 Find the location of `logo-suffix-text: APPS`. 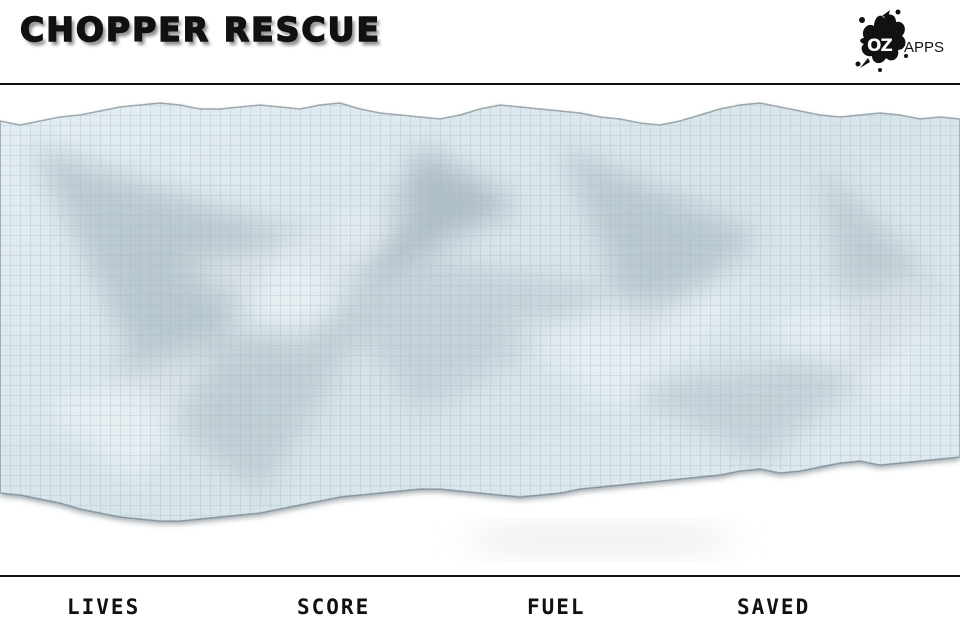

logo-suffix-text: APPS is located at coordinates (924, 47).